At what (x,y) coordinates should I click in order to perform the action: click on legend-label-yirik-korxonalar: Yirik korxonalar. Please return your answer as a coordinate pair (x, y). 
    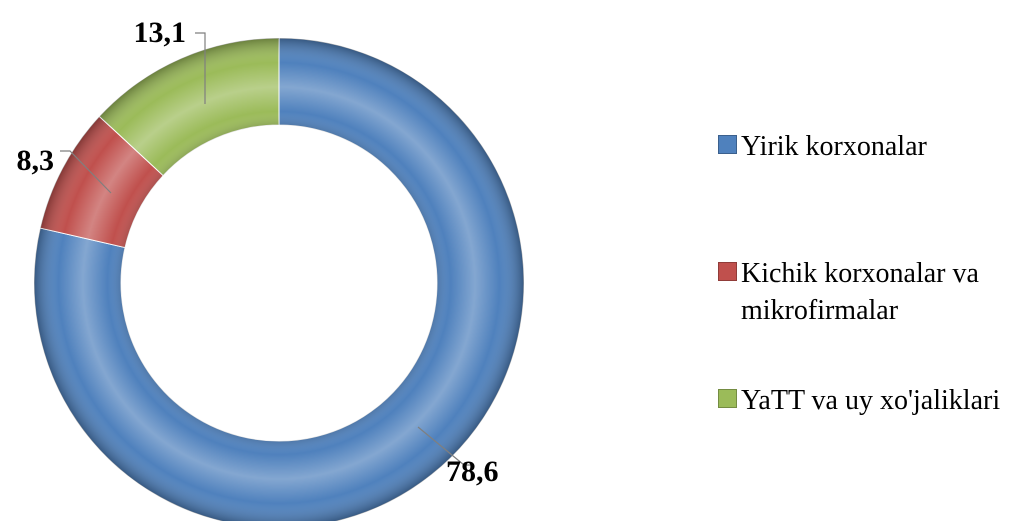
    Looking at the image, I should click on (834, 146).